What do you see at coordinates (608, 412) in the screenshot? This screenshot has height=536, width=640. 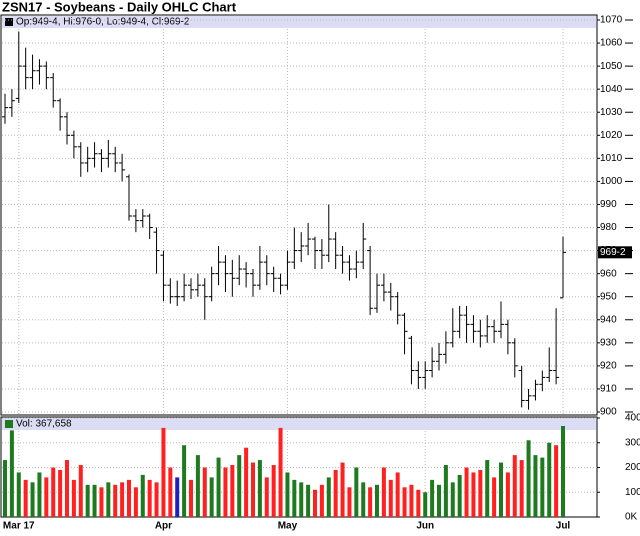 I see `y-tick-label: 900` at bounding box center [608, 412].